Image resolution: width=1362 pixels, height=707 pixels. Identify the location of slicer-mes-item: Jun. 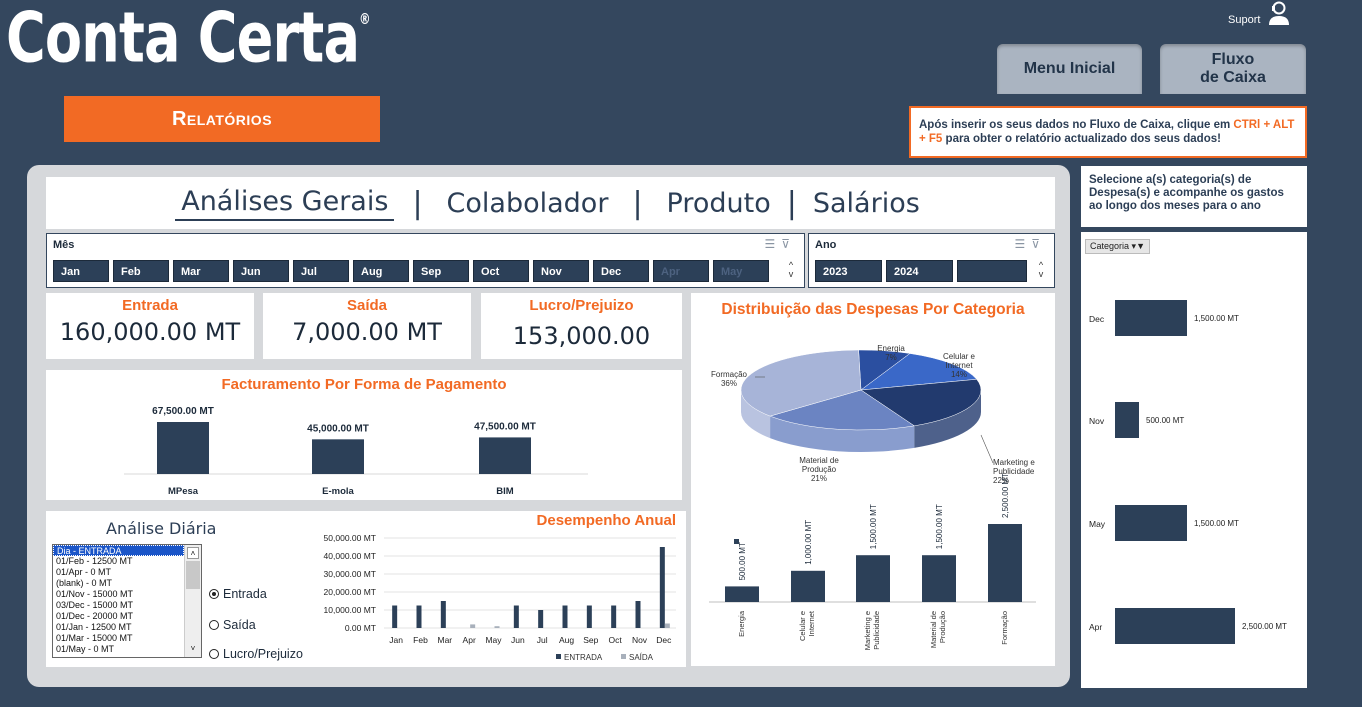
(261, 271).